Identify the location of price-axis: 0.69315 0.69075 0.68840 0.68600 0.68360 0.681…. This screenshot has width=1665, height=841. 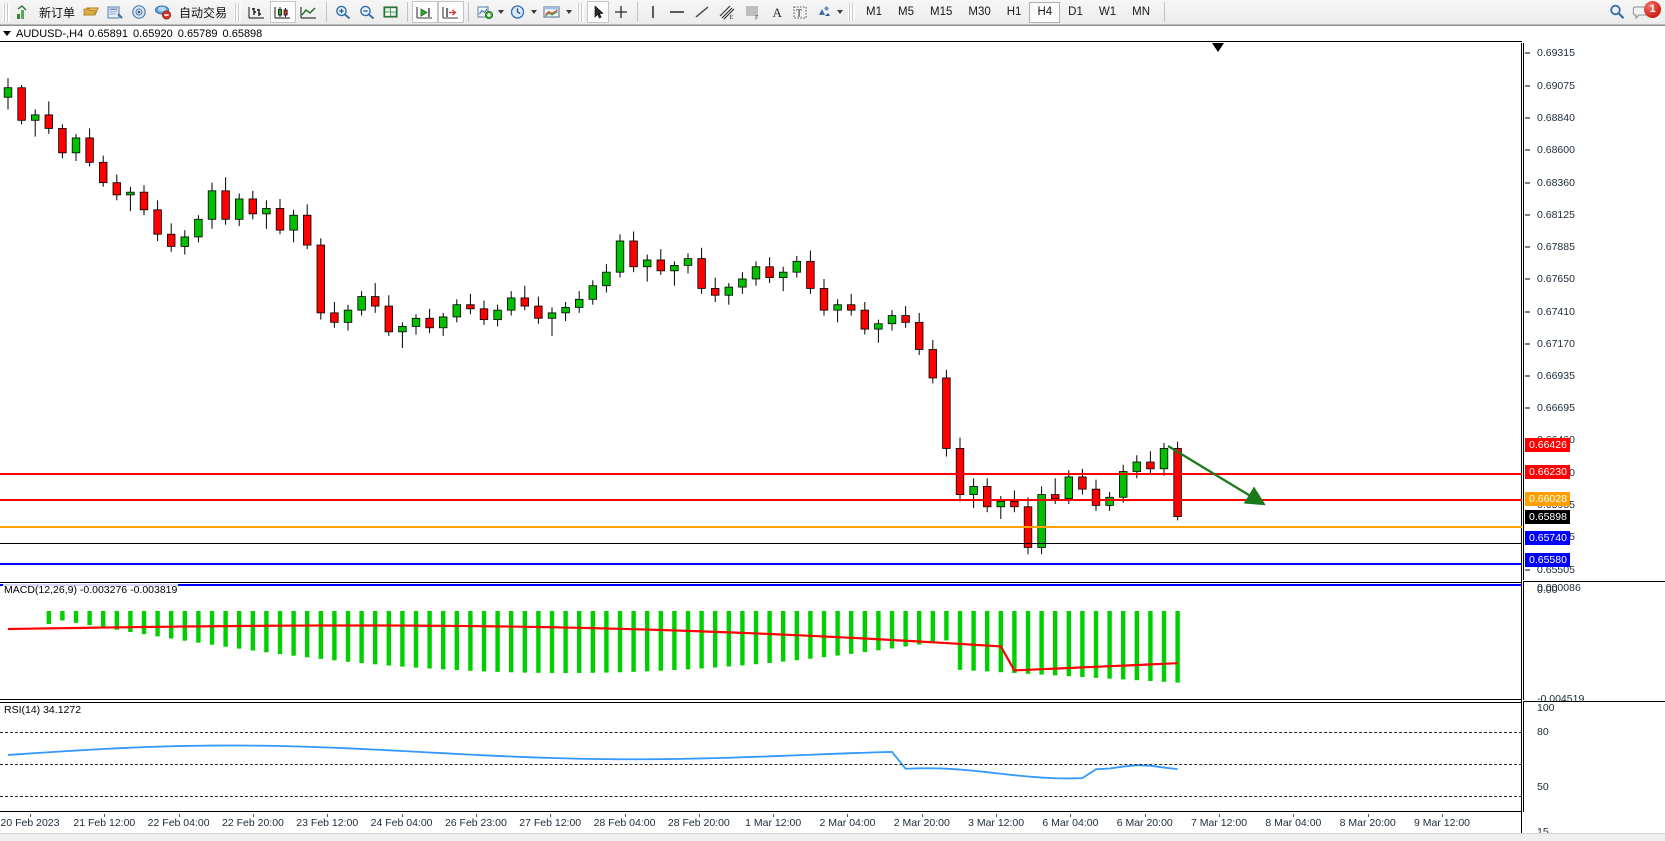
(1594, 442).